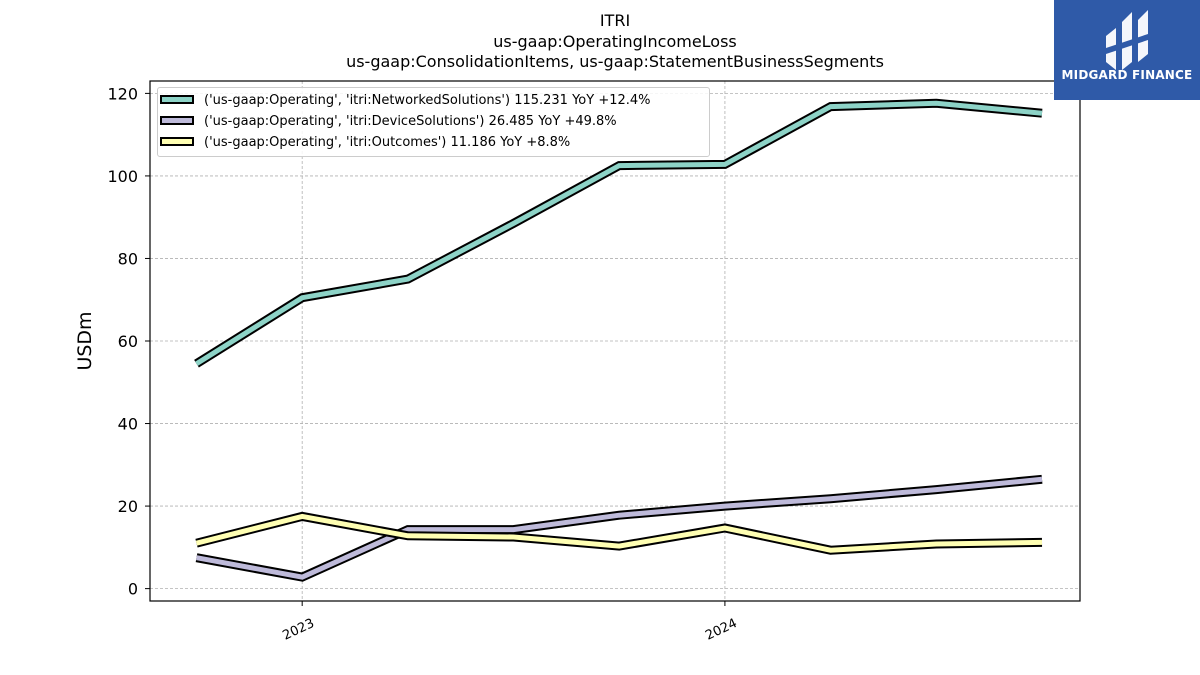 This screenshot has width=1200, height=675. I want to click on y-tick-label: 40, so click(128, 424).